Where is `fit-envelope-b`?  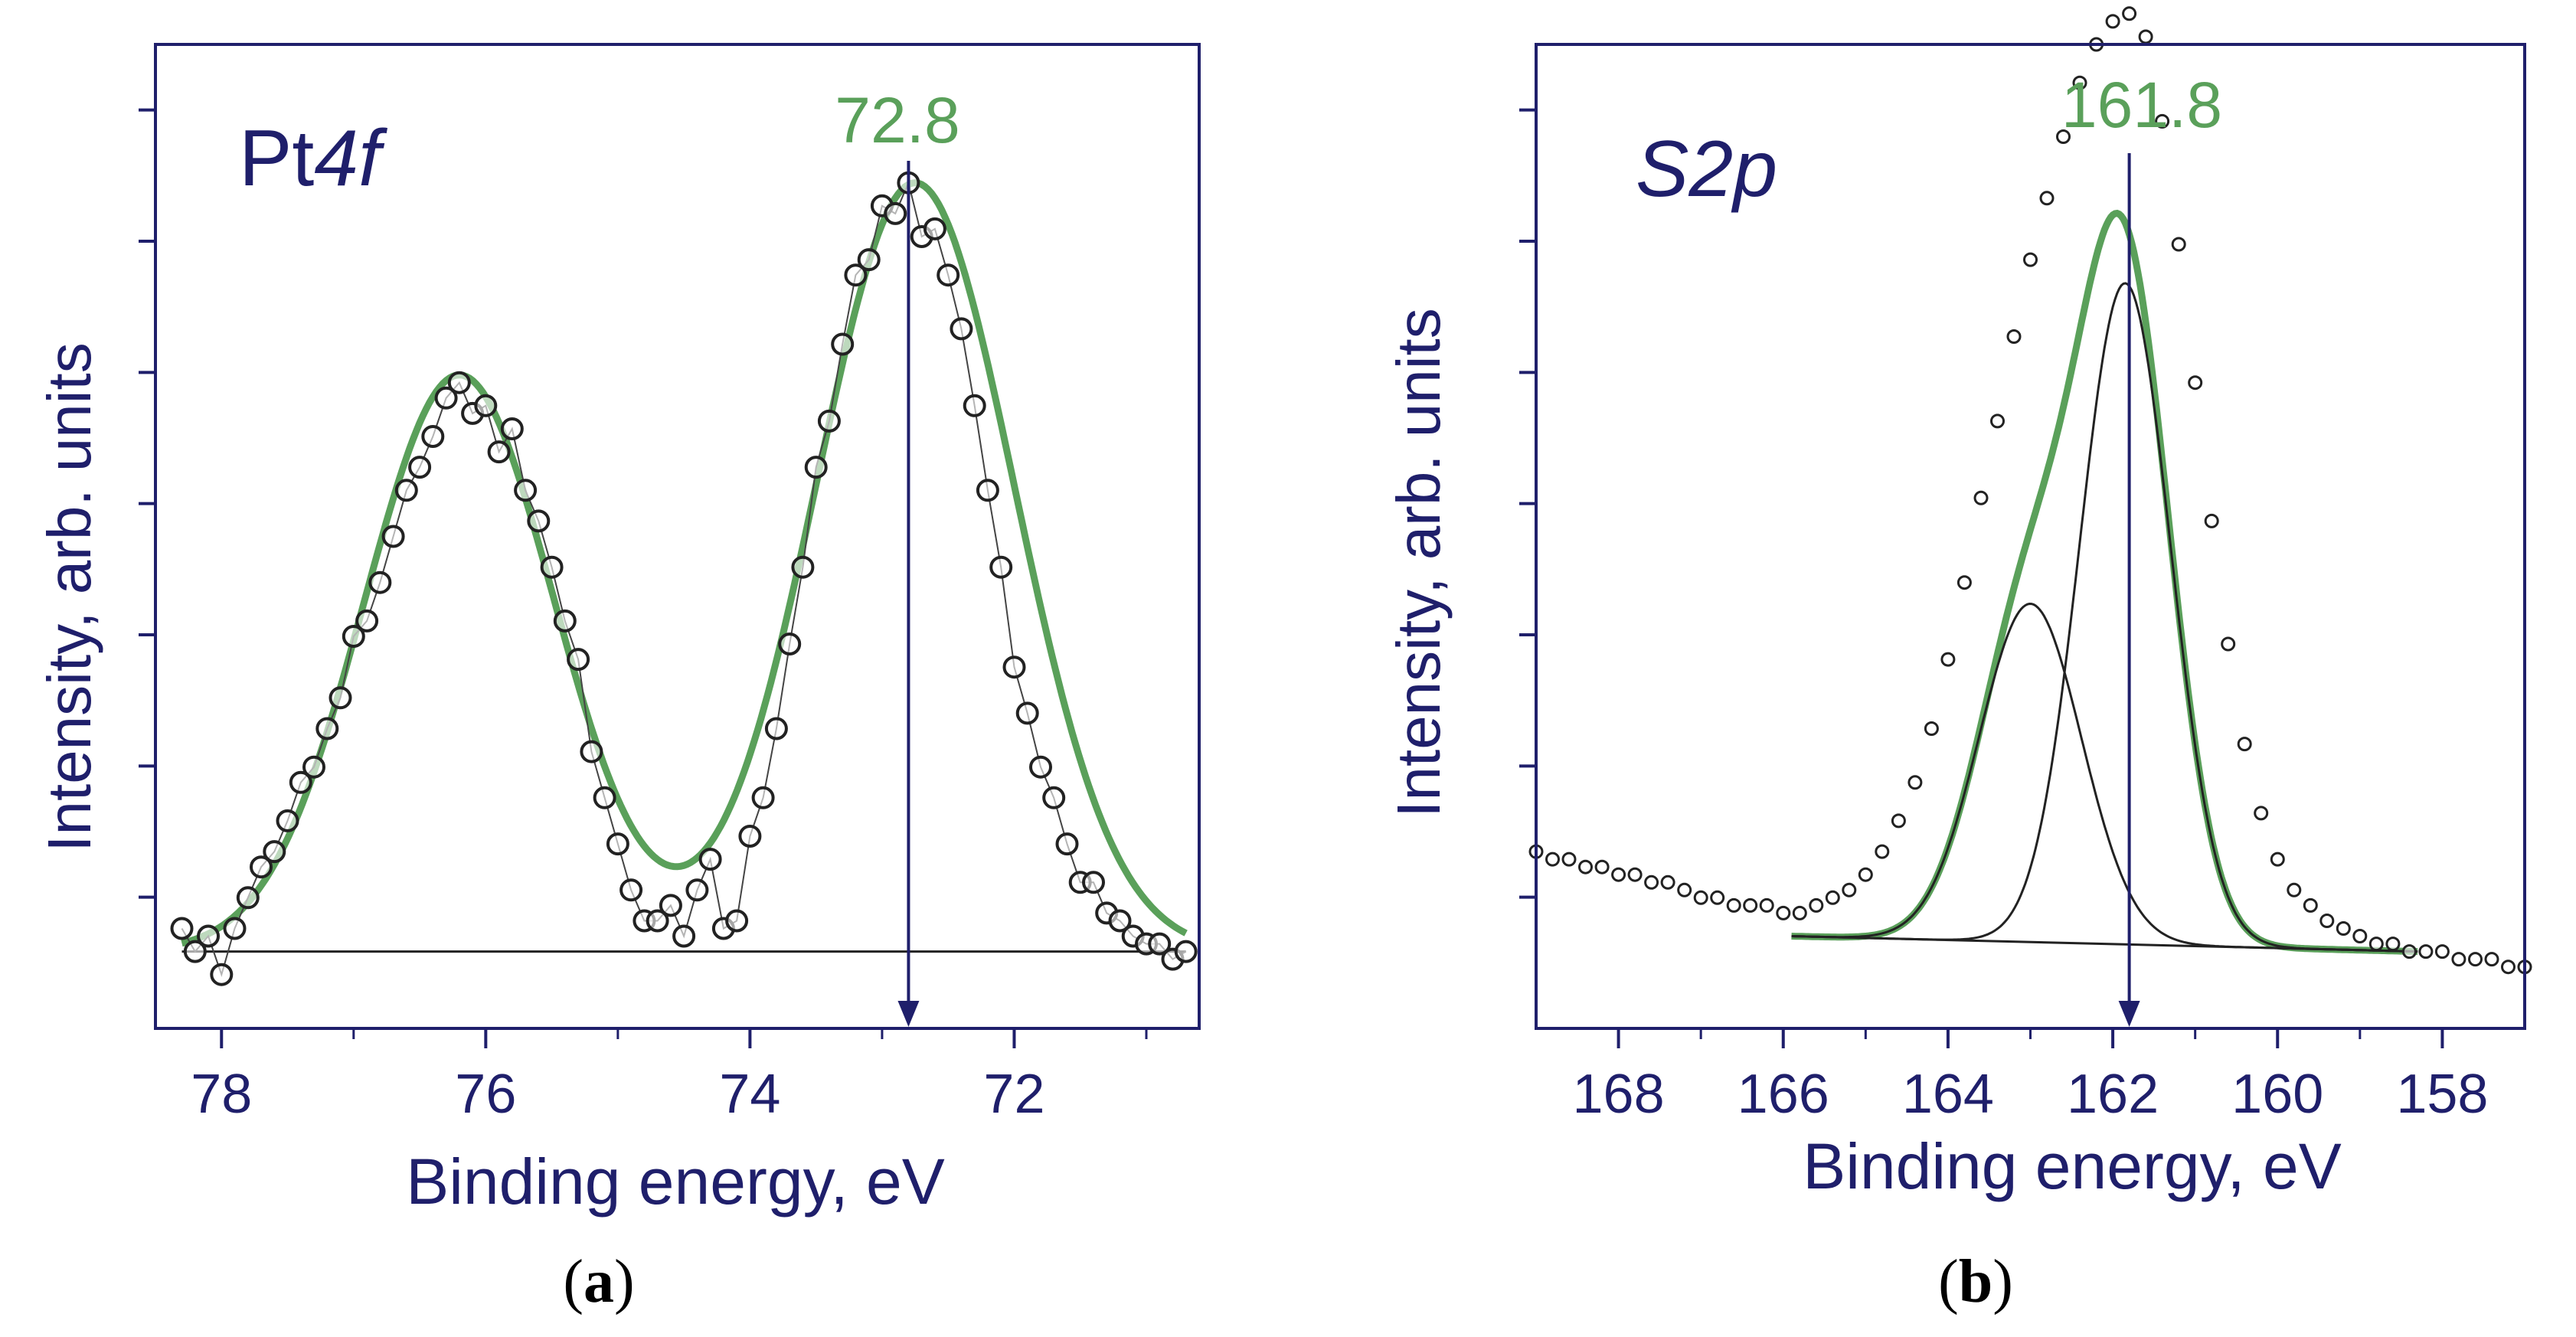 fit-envelope-b is located at coordinates (2104, 582).